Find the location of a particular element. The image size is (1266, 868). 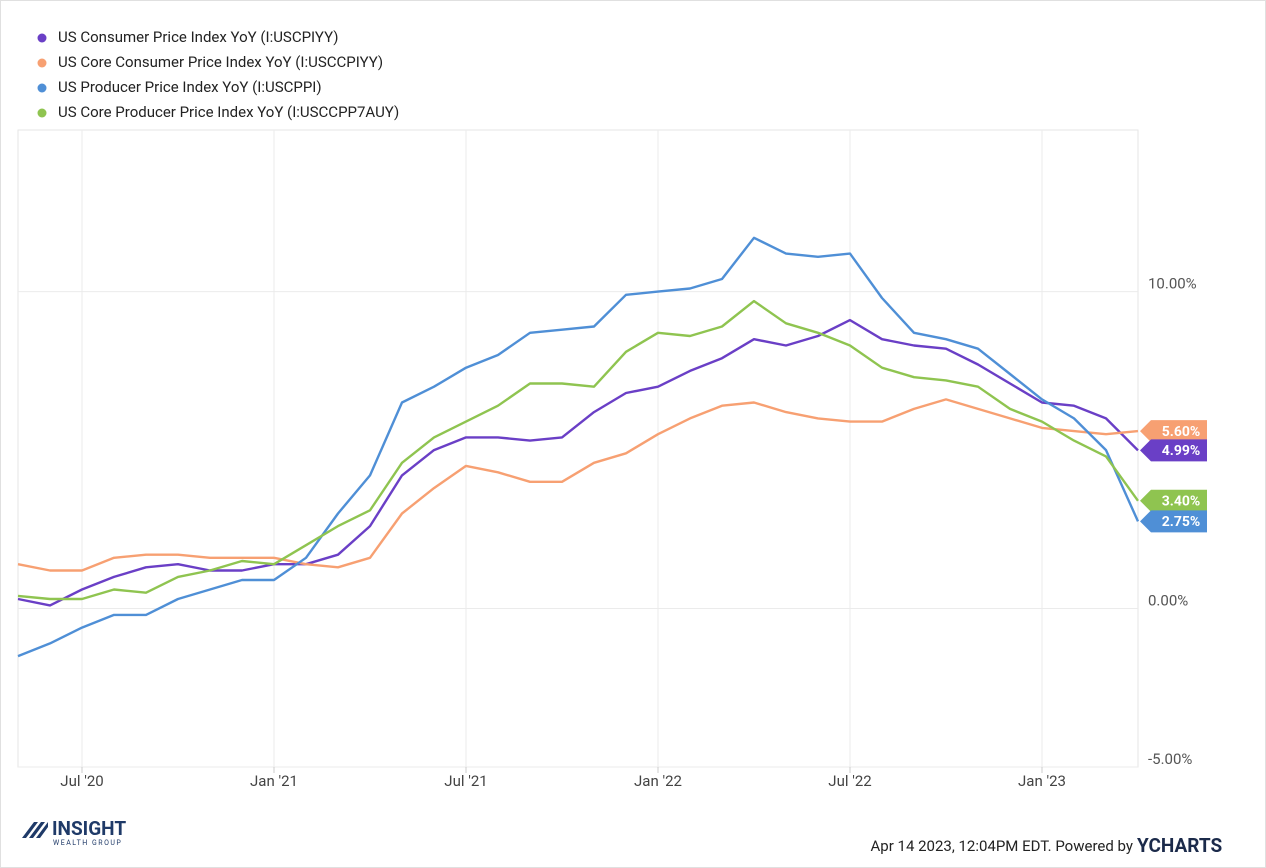

y-tick-label: -5.00% is located at coordinates (1170, 759).